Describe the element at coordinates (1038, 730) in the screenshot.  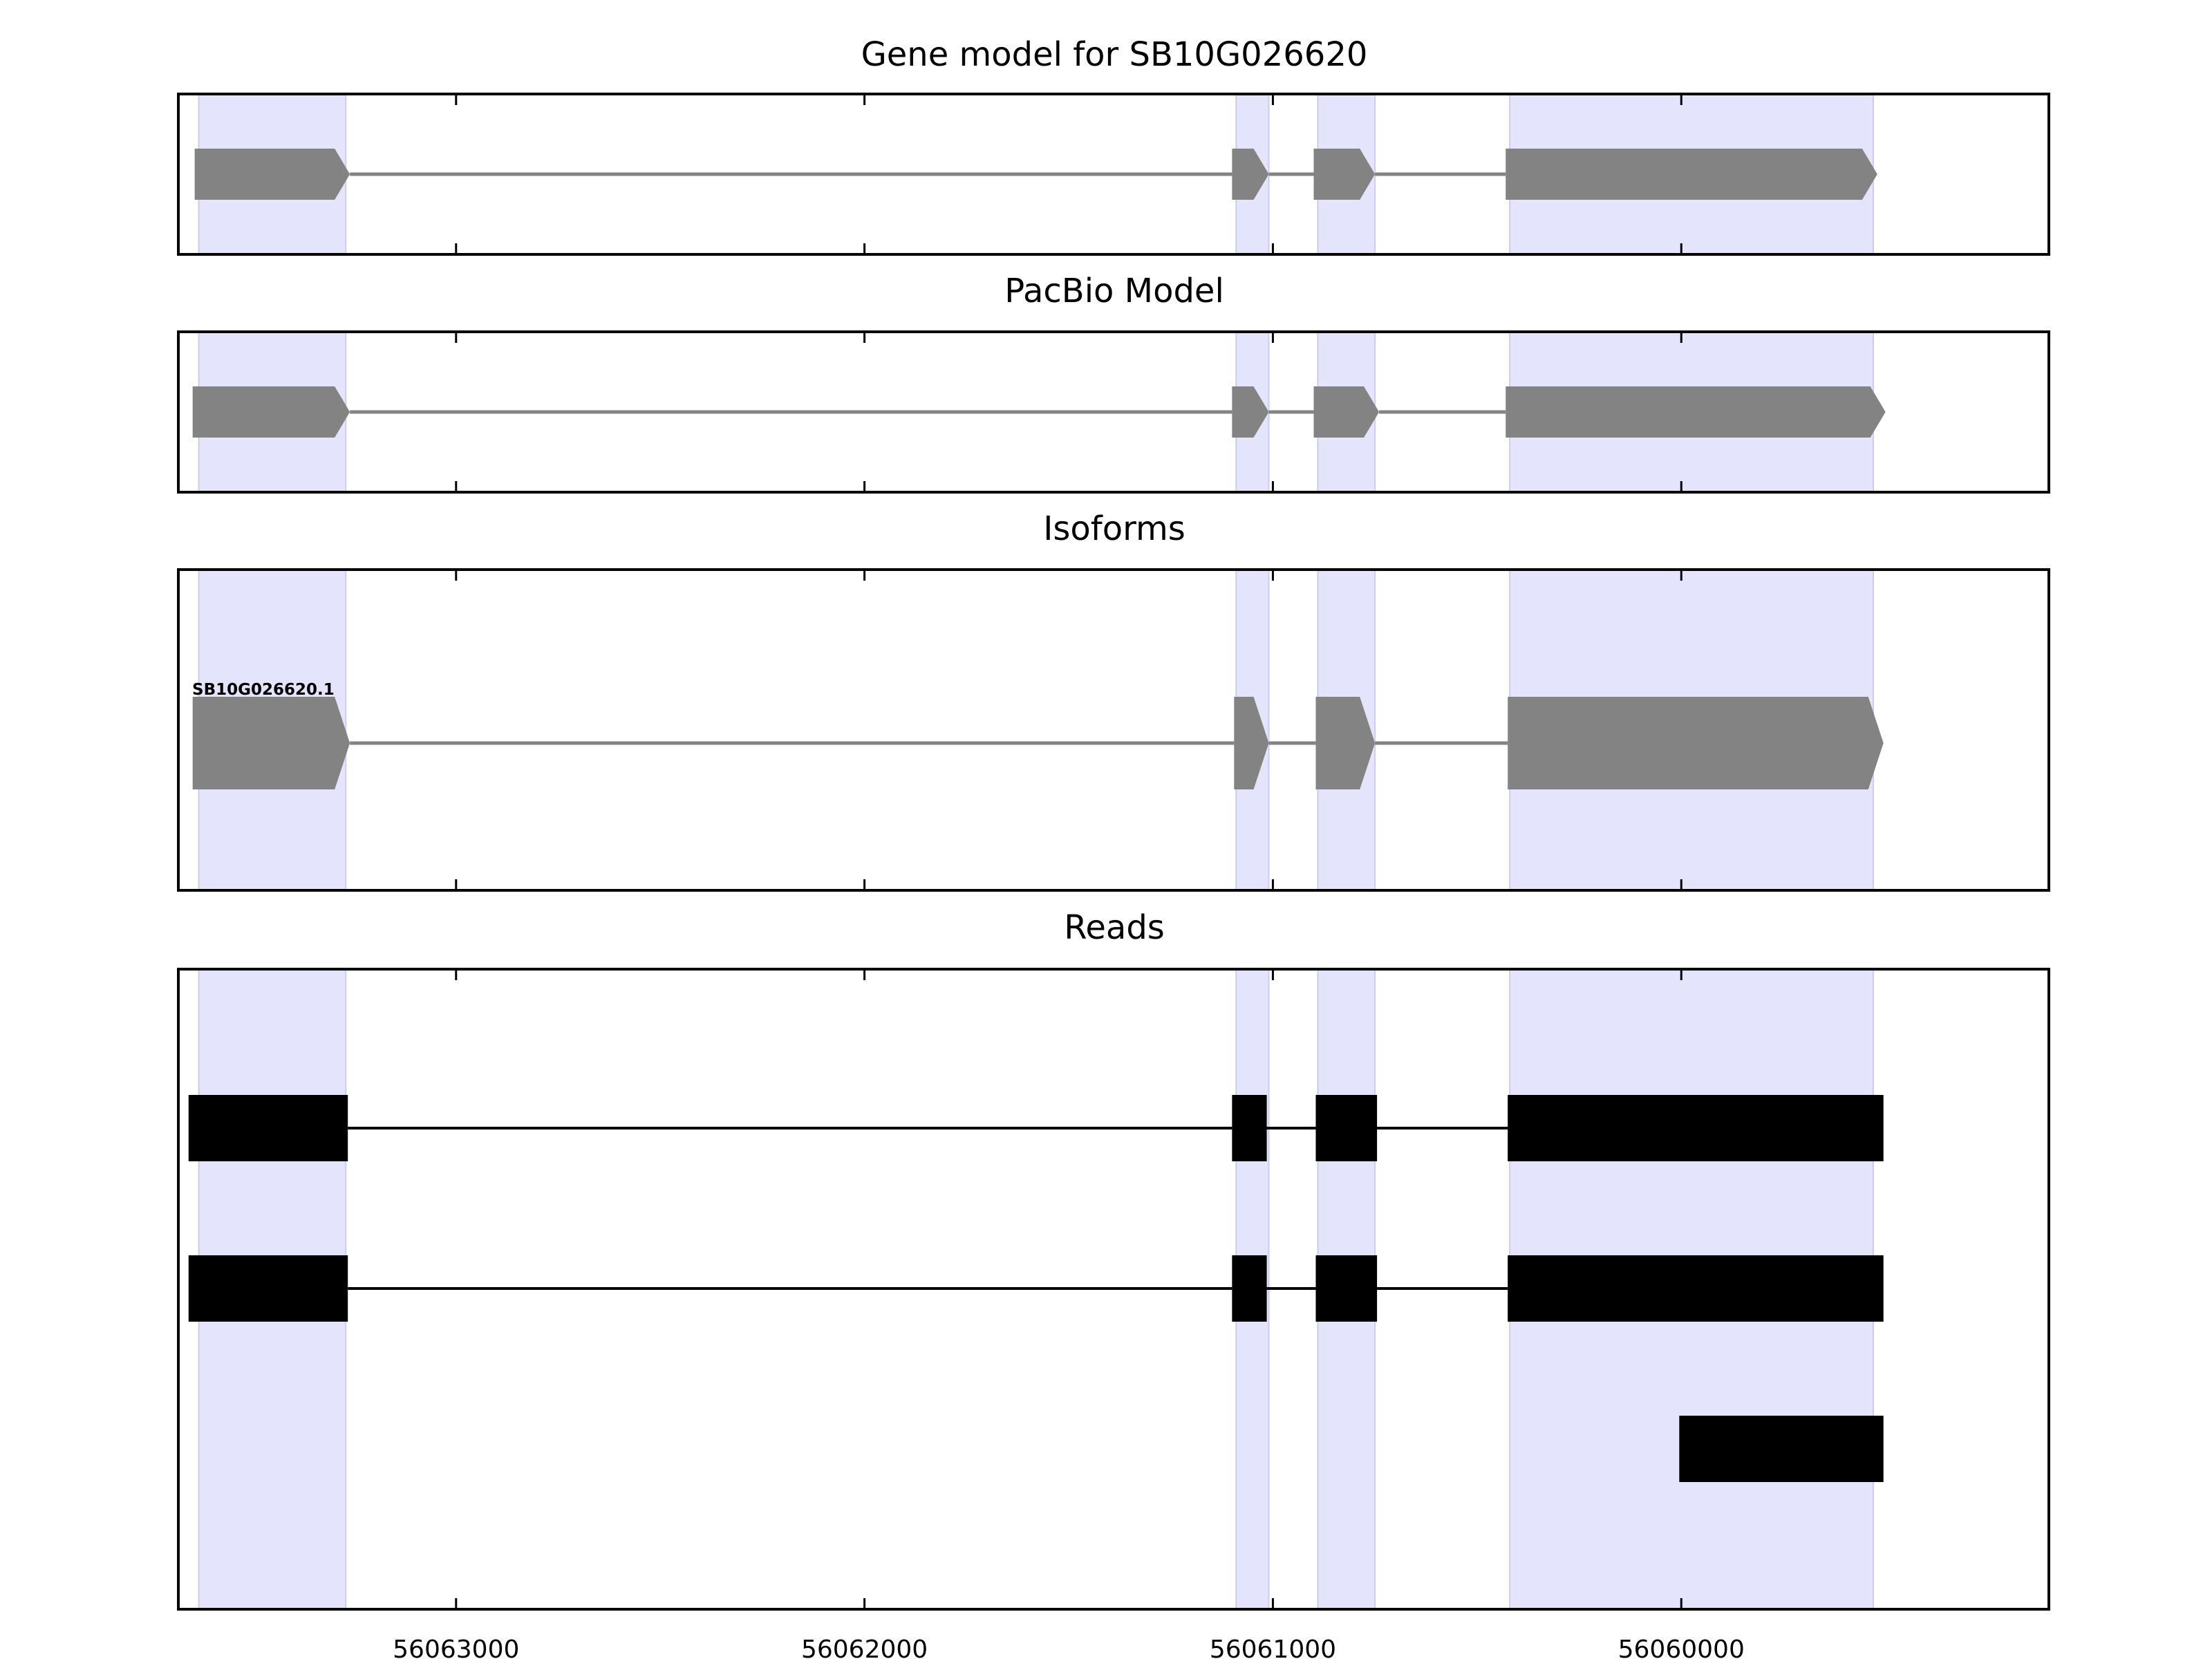
I see `isoforms-marks` at that location.